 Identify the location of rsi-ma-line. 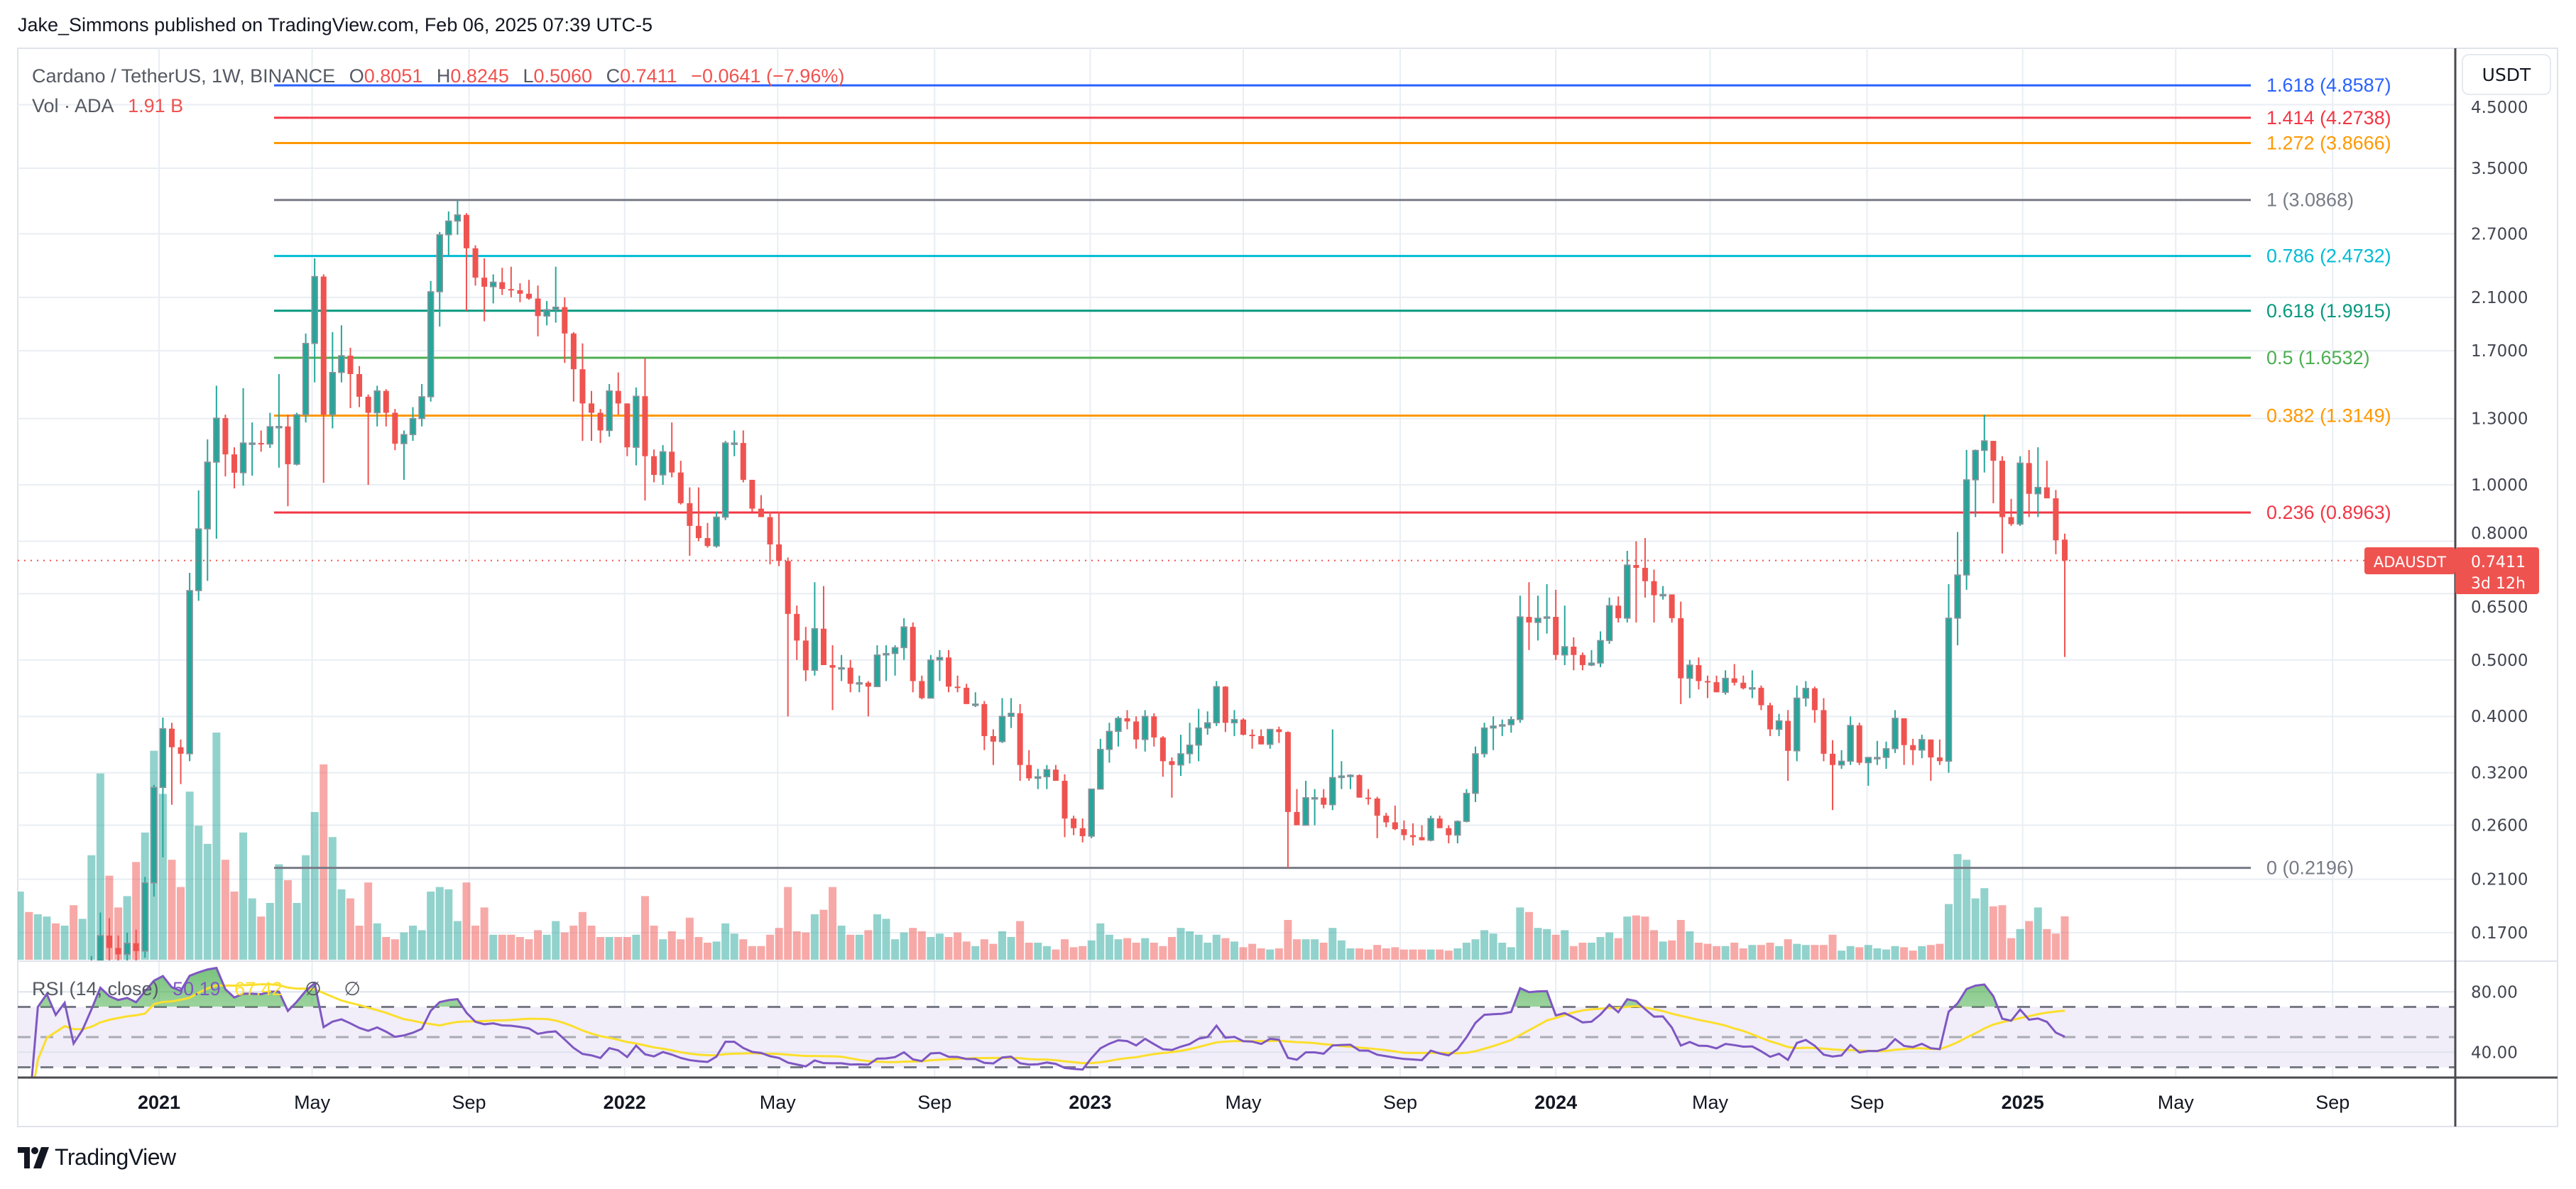
(1049, 1030).